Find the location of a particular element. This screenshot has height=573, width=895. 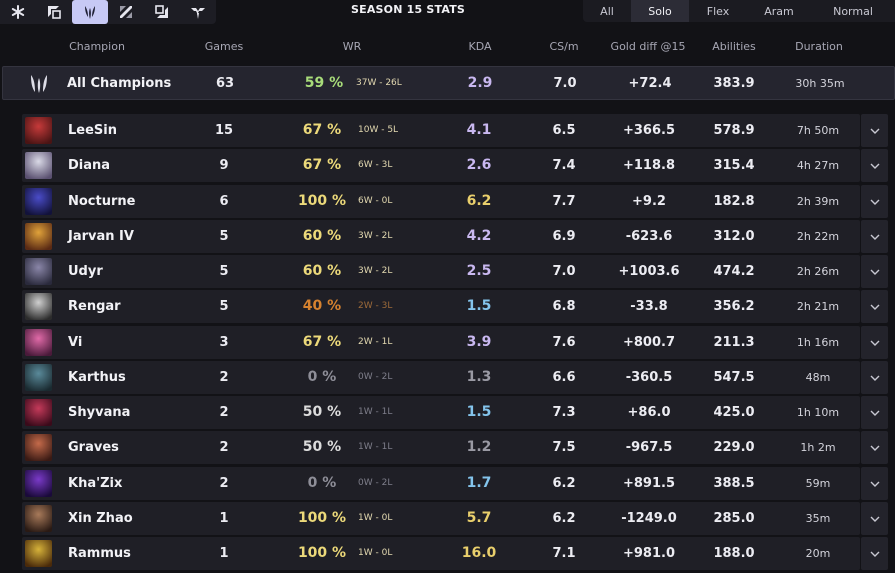

champion-name: LeeSin is located at coordinates (92, 130).